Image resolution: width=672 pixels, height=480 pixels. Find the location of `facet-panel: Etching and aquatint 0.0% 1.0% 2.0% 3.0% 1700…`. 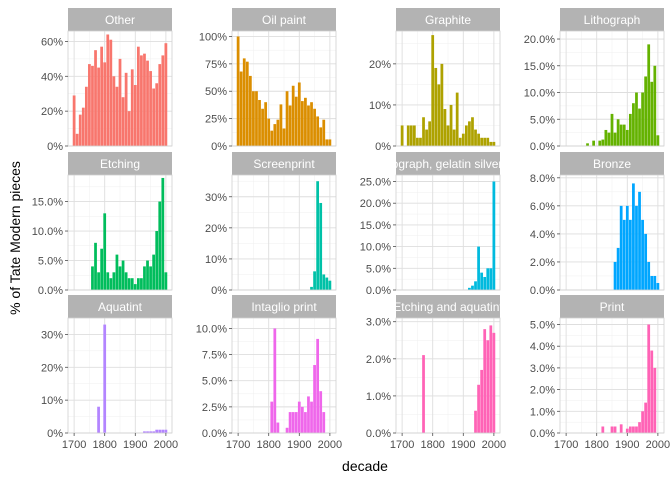

facet-panel: Etching and aquatint 0.0% 1.0% 2.0% 3.0% 1700… is located at coordinates (436, 373).